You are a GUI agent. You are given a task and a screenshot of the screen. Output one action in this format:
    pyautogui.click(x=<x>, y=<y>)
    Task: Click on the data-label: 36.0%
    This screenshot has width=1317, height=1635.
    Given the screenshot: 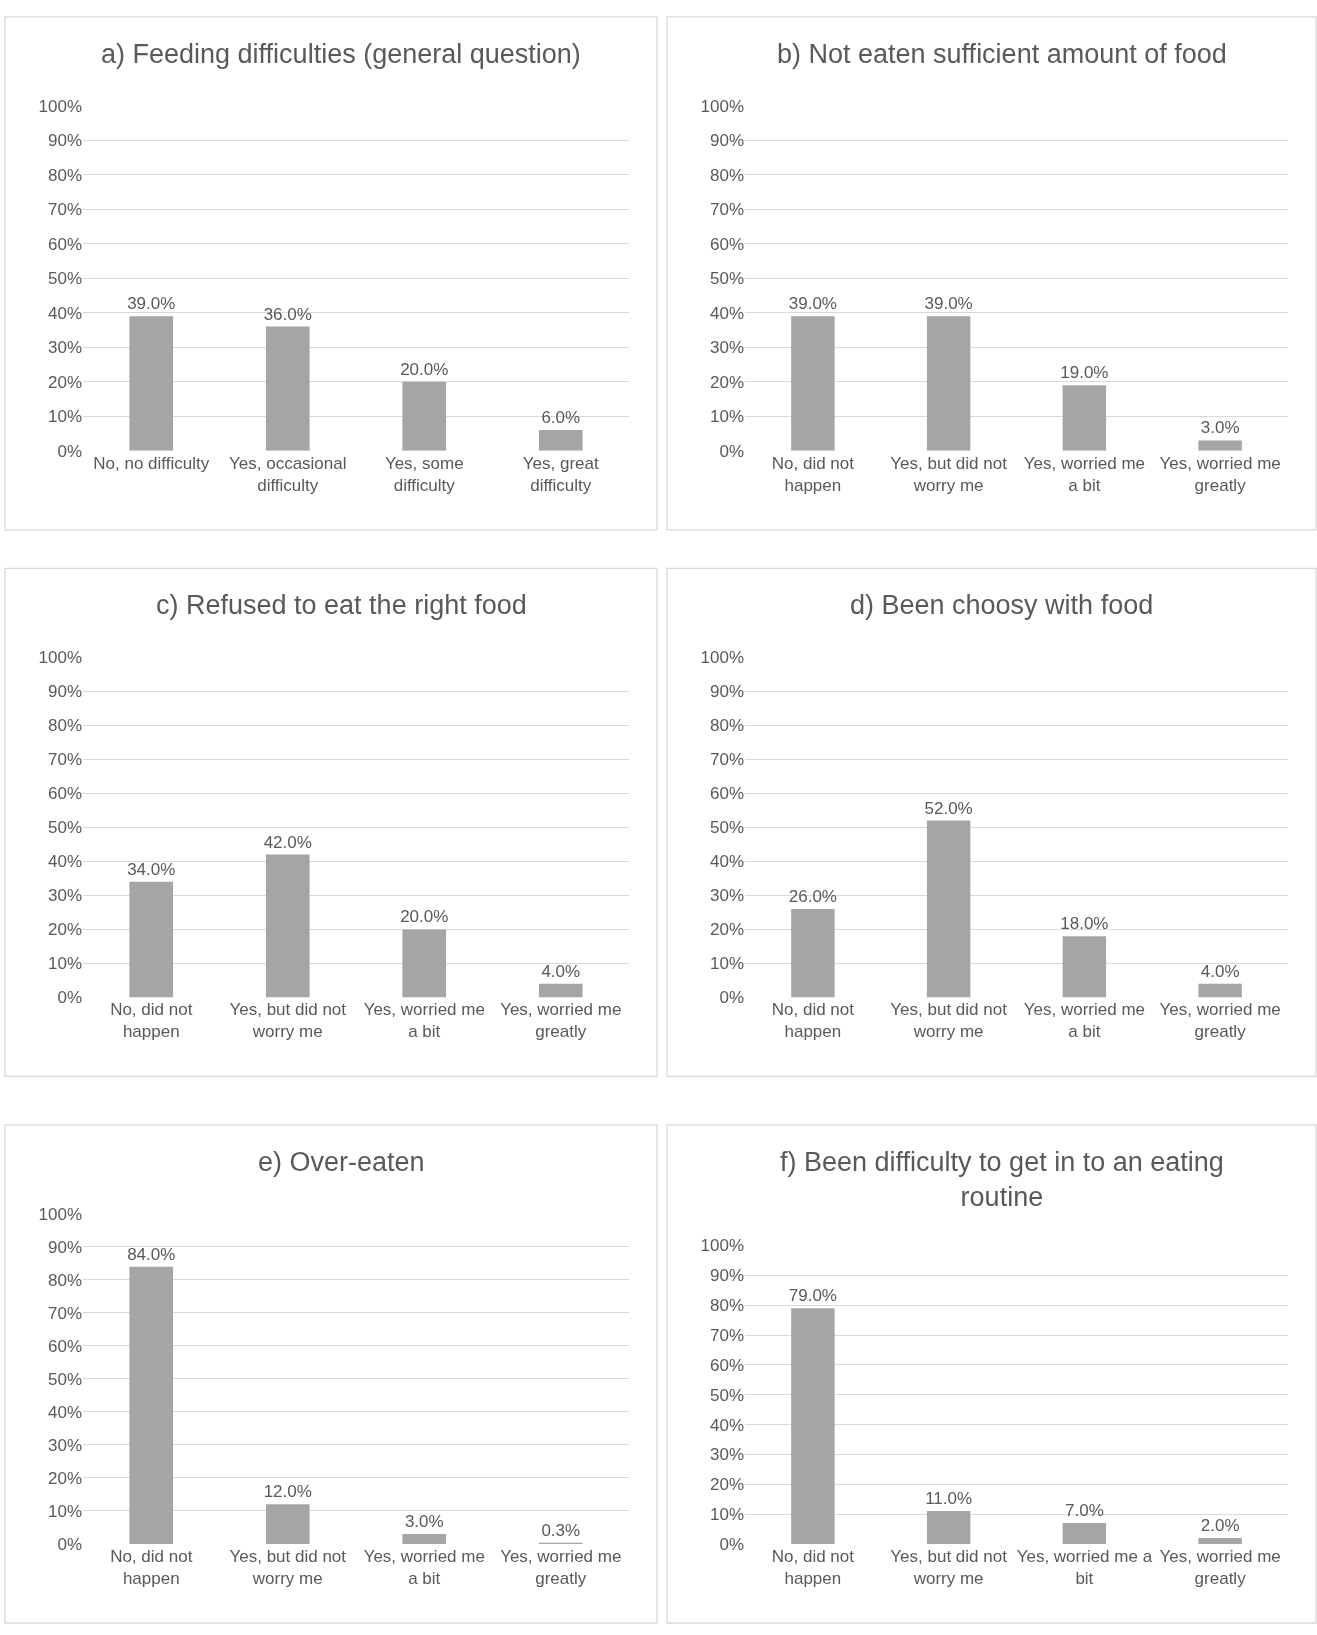 What is the action you would take?
    pyautogui.click(x=287, y=314)
    